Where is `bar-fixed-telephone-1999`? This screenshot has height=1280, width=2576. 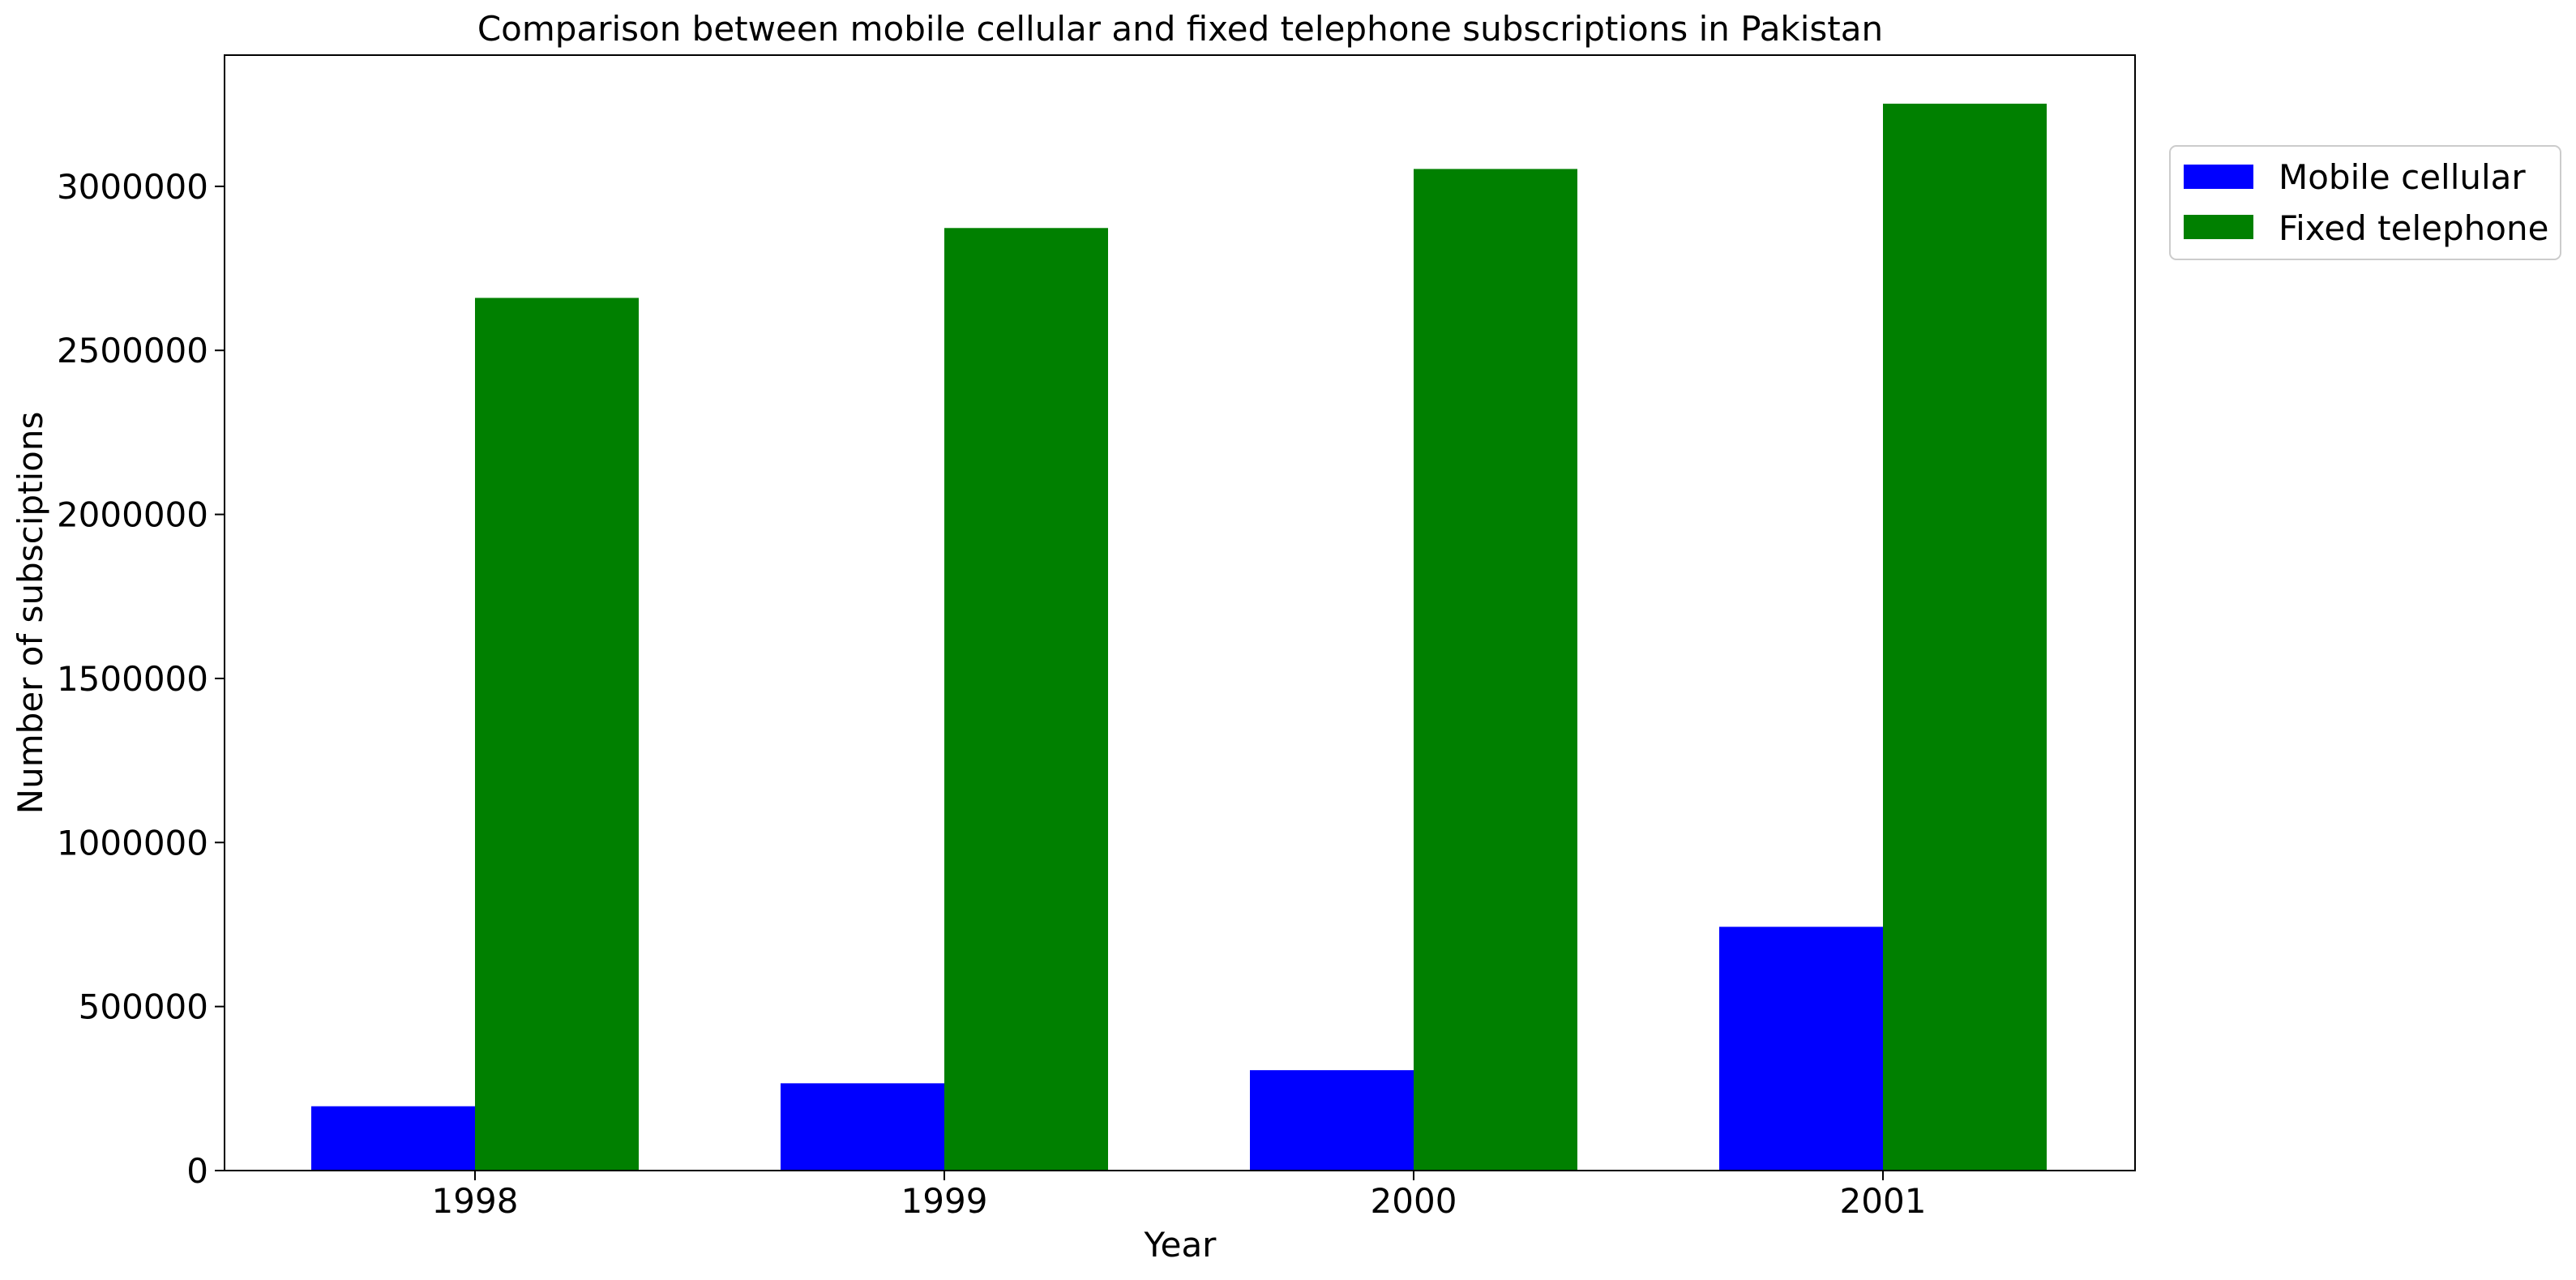
bar-fixed-telephone-1999 is located at coordinates (1026, 699).